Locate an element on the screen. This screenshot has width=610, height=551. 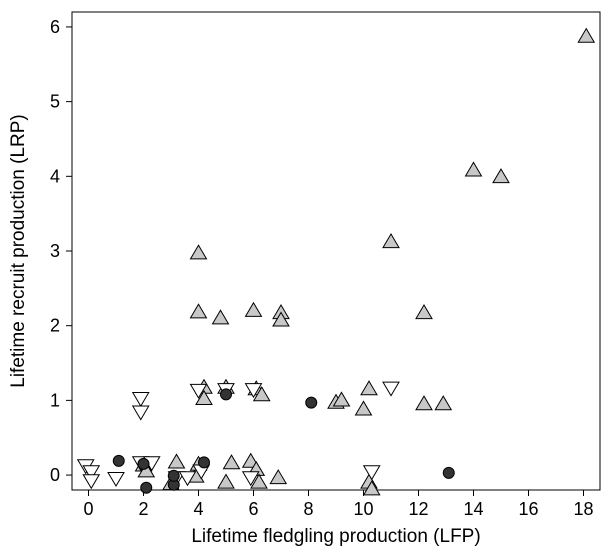
x-tick-label: 6 is located at coordinates (253, 509).